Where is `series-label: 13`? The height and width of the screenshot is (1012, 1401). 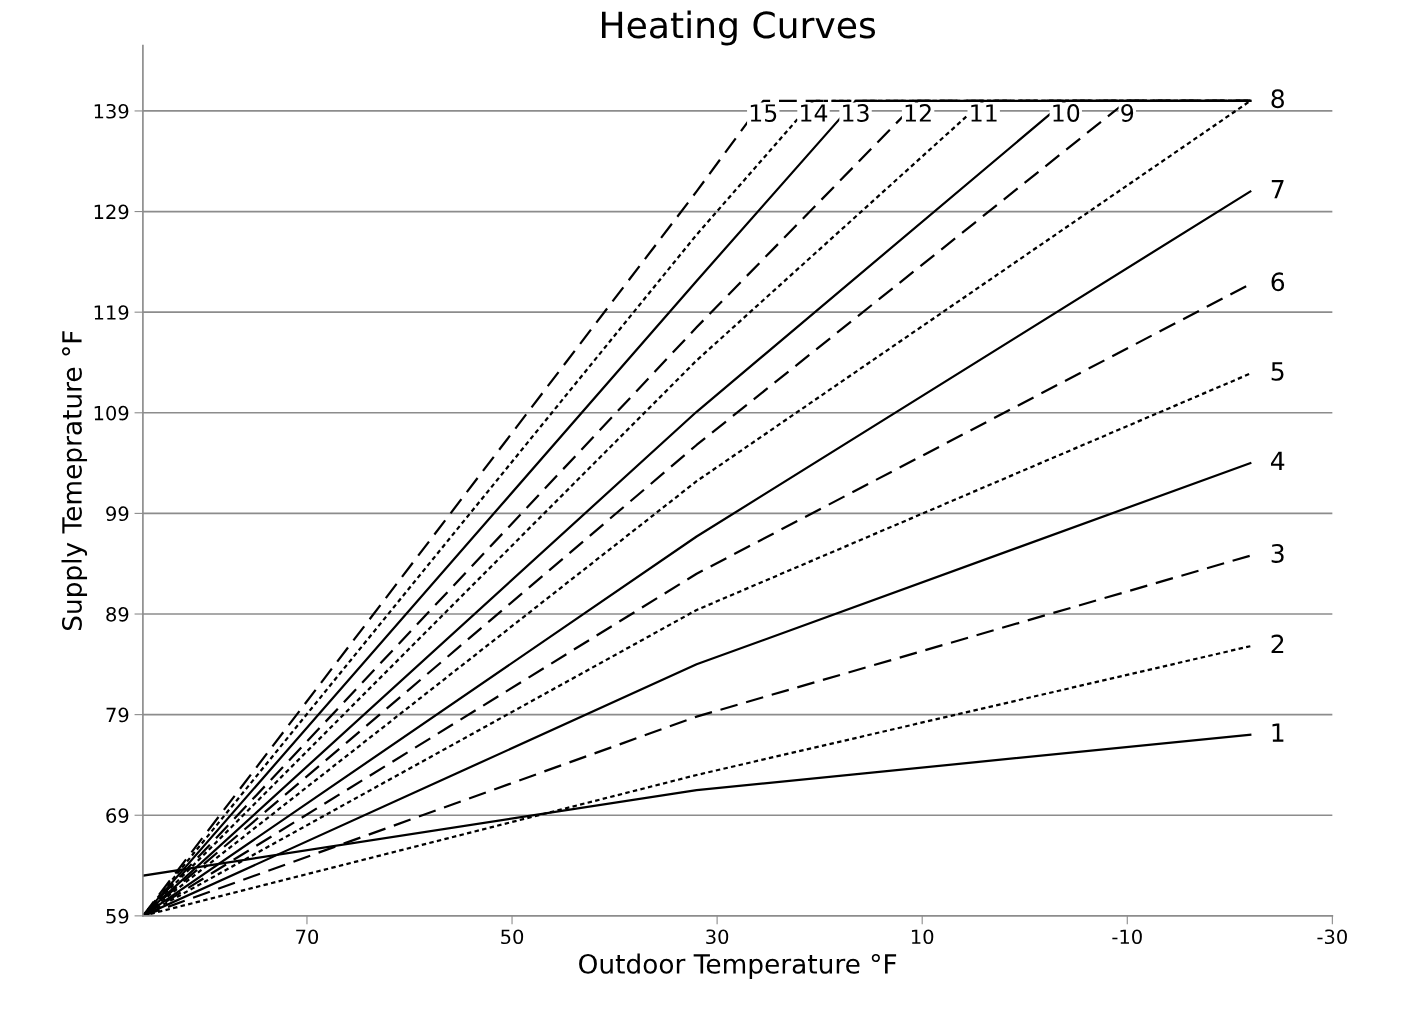 series-label: 13 is located at coordinates (856, 113).